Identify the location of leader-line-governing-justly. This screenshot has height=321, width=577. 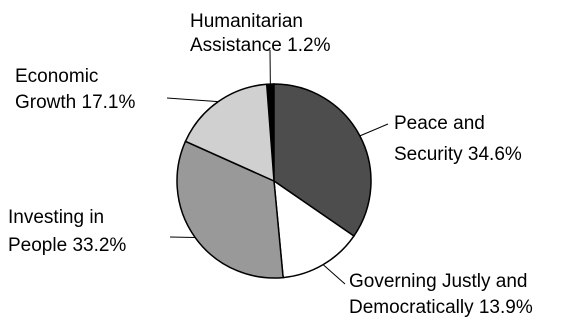
(334, 274).